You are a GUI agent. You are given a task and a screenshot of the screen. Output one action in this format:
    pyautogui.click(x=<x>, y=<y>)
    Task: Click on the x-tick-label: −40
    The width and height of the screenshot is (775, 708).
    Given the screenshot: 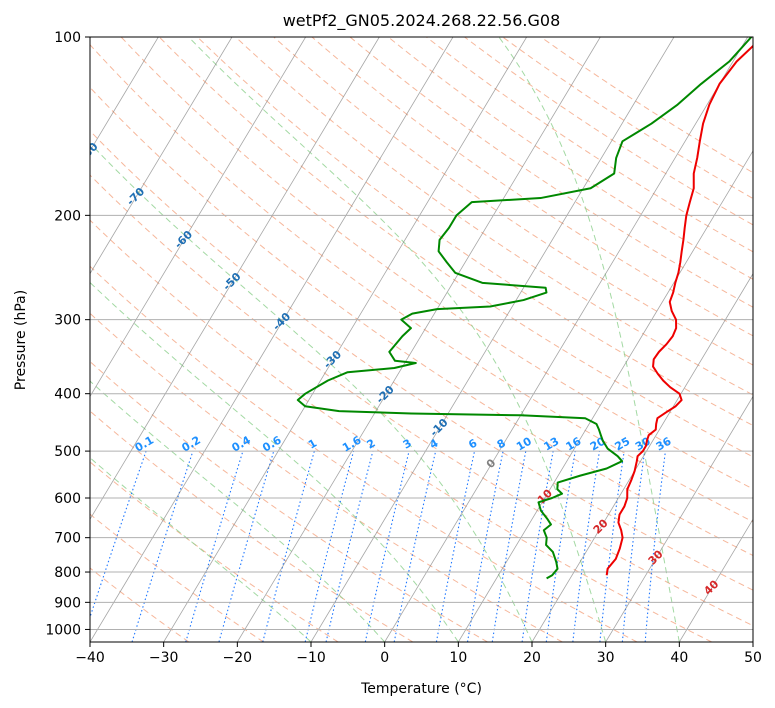 What is the action you would take?
    pyautogui.click(x=90, y=658)
    